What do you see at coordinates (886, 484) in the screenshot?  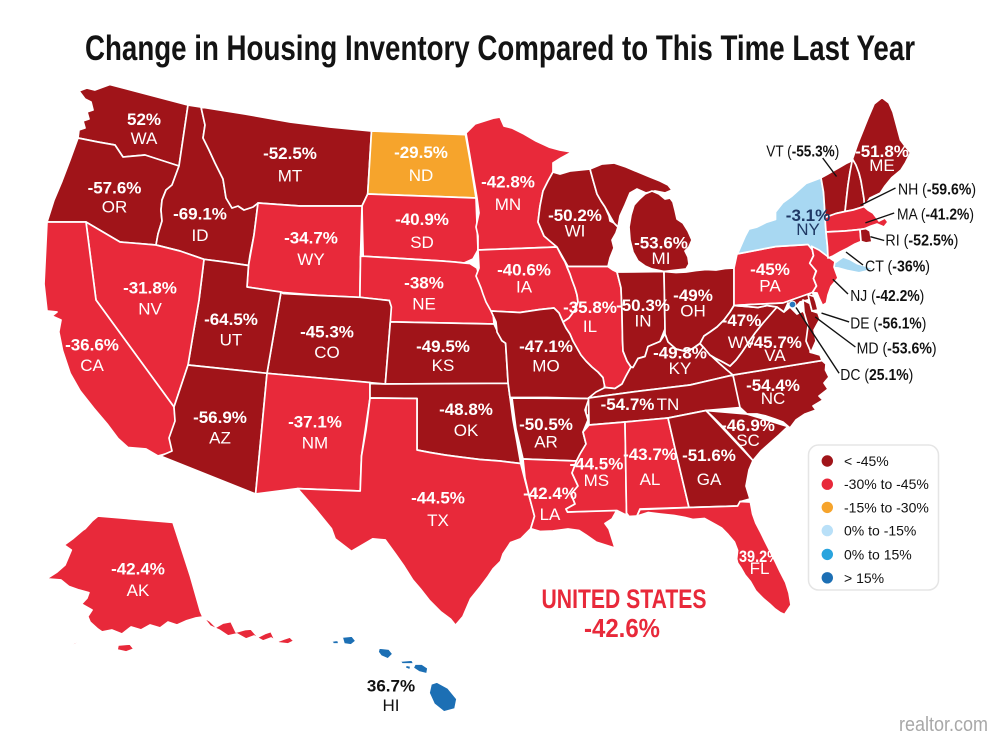 I see `svg-text: -30% to -45%` at bounding box center [886, 484].